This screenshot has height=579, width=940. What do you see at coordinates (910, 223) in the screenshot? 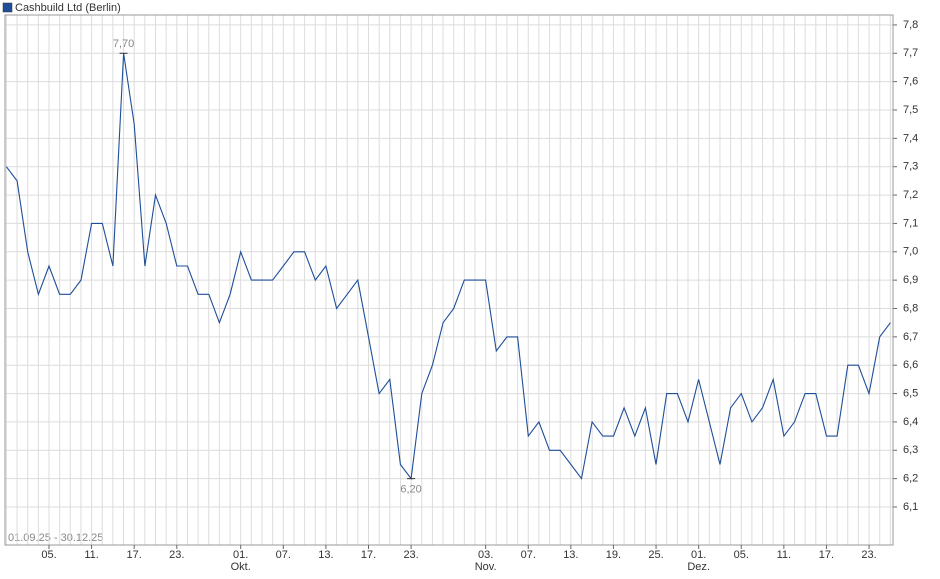
I see `y-tick-label: 7,1` at bounding box center [910, 223].